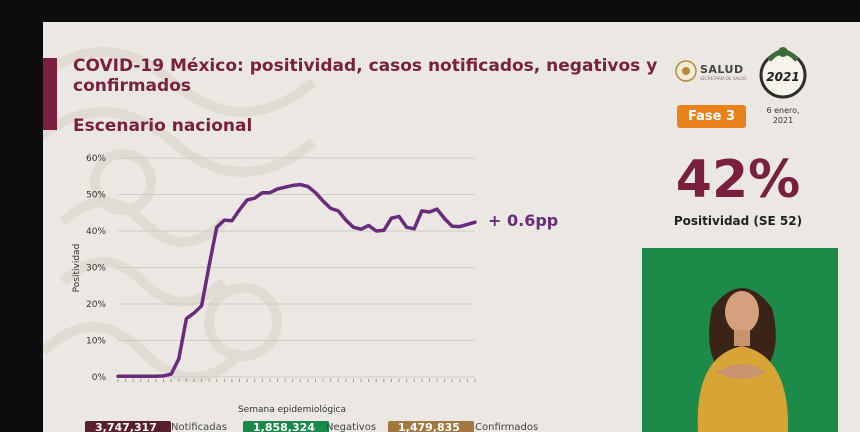 The image size is (860, 432). What do you see at coordinates (738, 180) in the screenshot?
I see `positivity-stat-value: 42%` at bounding box center [738, 180].